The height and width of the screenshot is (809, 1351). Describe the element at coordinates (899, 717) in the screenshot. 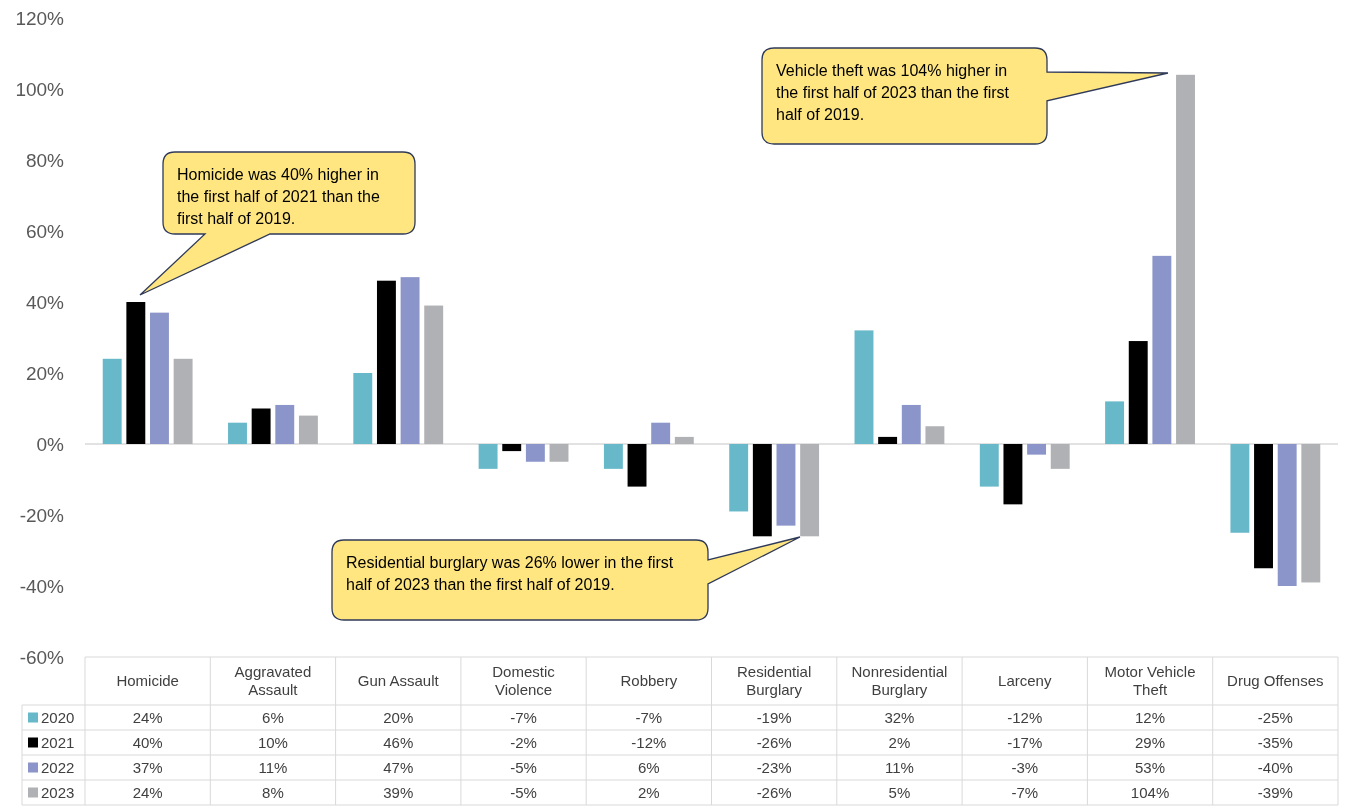

I see `data-label: 32%` at that location.